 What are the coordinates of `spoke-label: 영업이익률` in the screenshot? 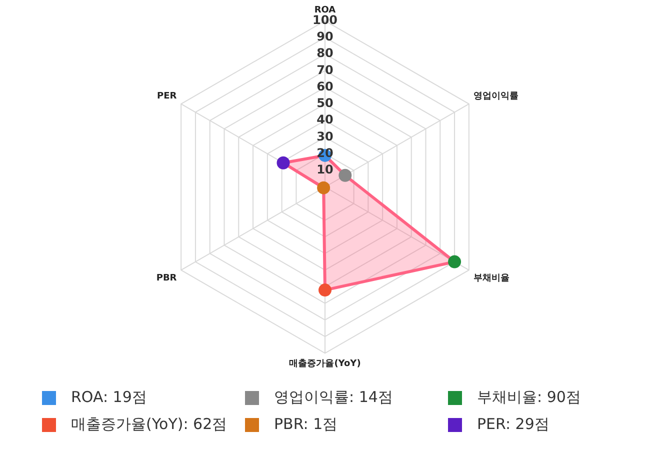 It's located at (495, 96).